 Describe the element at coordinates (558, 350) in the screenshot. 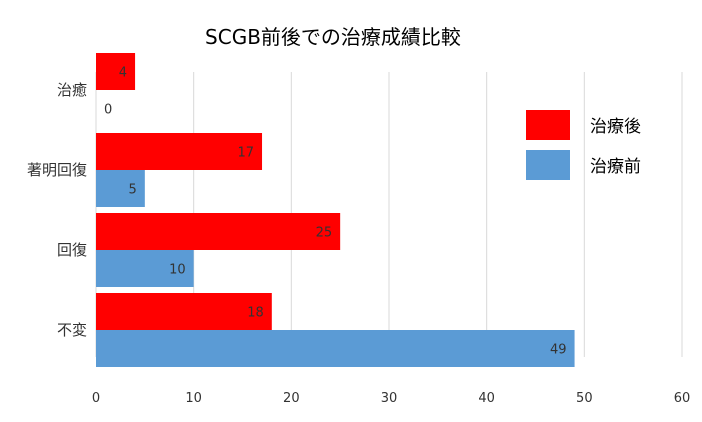

I see `data-label: 49` at that location.